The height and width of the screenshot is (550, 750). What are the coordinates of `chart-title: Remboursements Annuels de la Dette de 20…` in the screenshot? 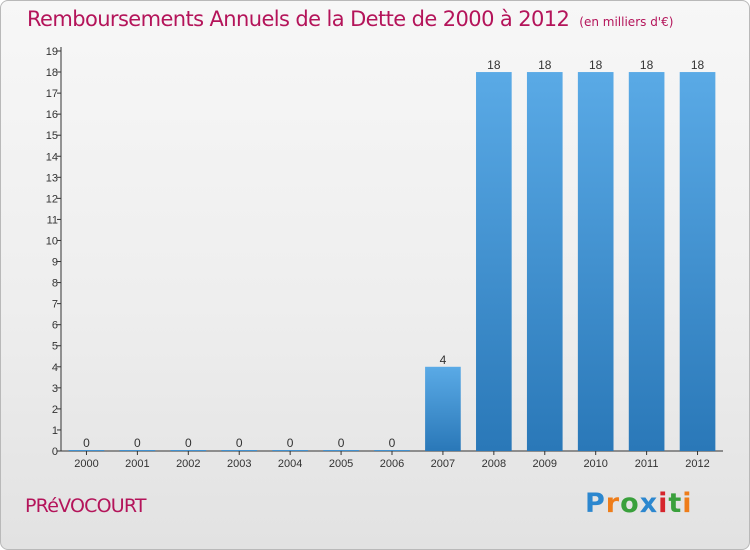 It's located at (350, 19).